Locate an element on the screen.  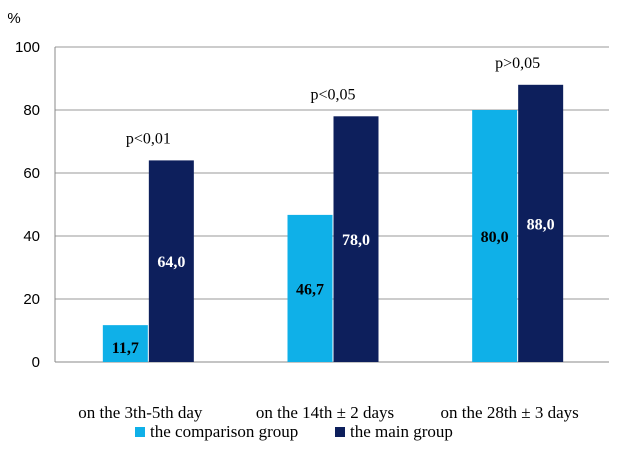
p-value-annotations: p<0,01 p<0,05 p>0,05 is located at coordinates (333, 101).